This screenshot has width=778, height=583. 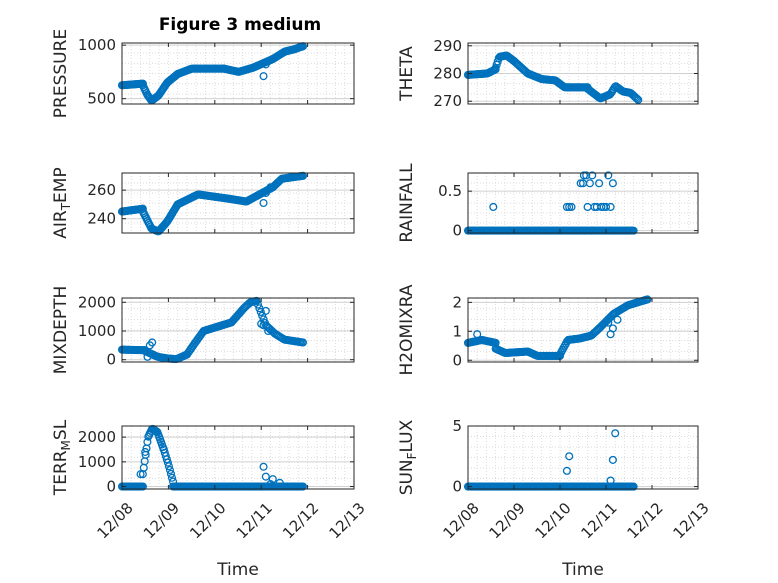 I want to click on y-tick-label: 500, so click(x=101, y=99).